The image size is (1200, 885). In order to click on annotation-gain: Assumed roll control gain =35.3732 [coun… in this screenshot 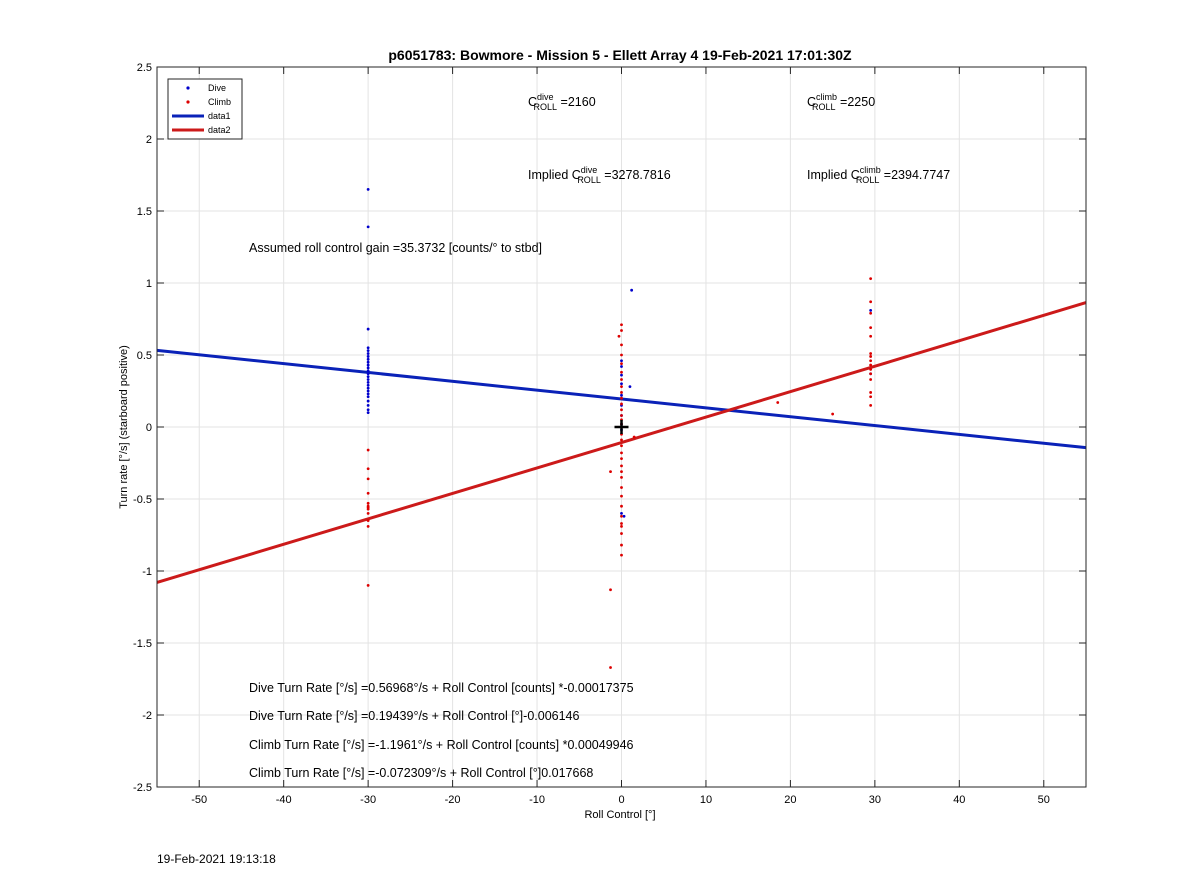, I will do `click(395, 248)`.